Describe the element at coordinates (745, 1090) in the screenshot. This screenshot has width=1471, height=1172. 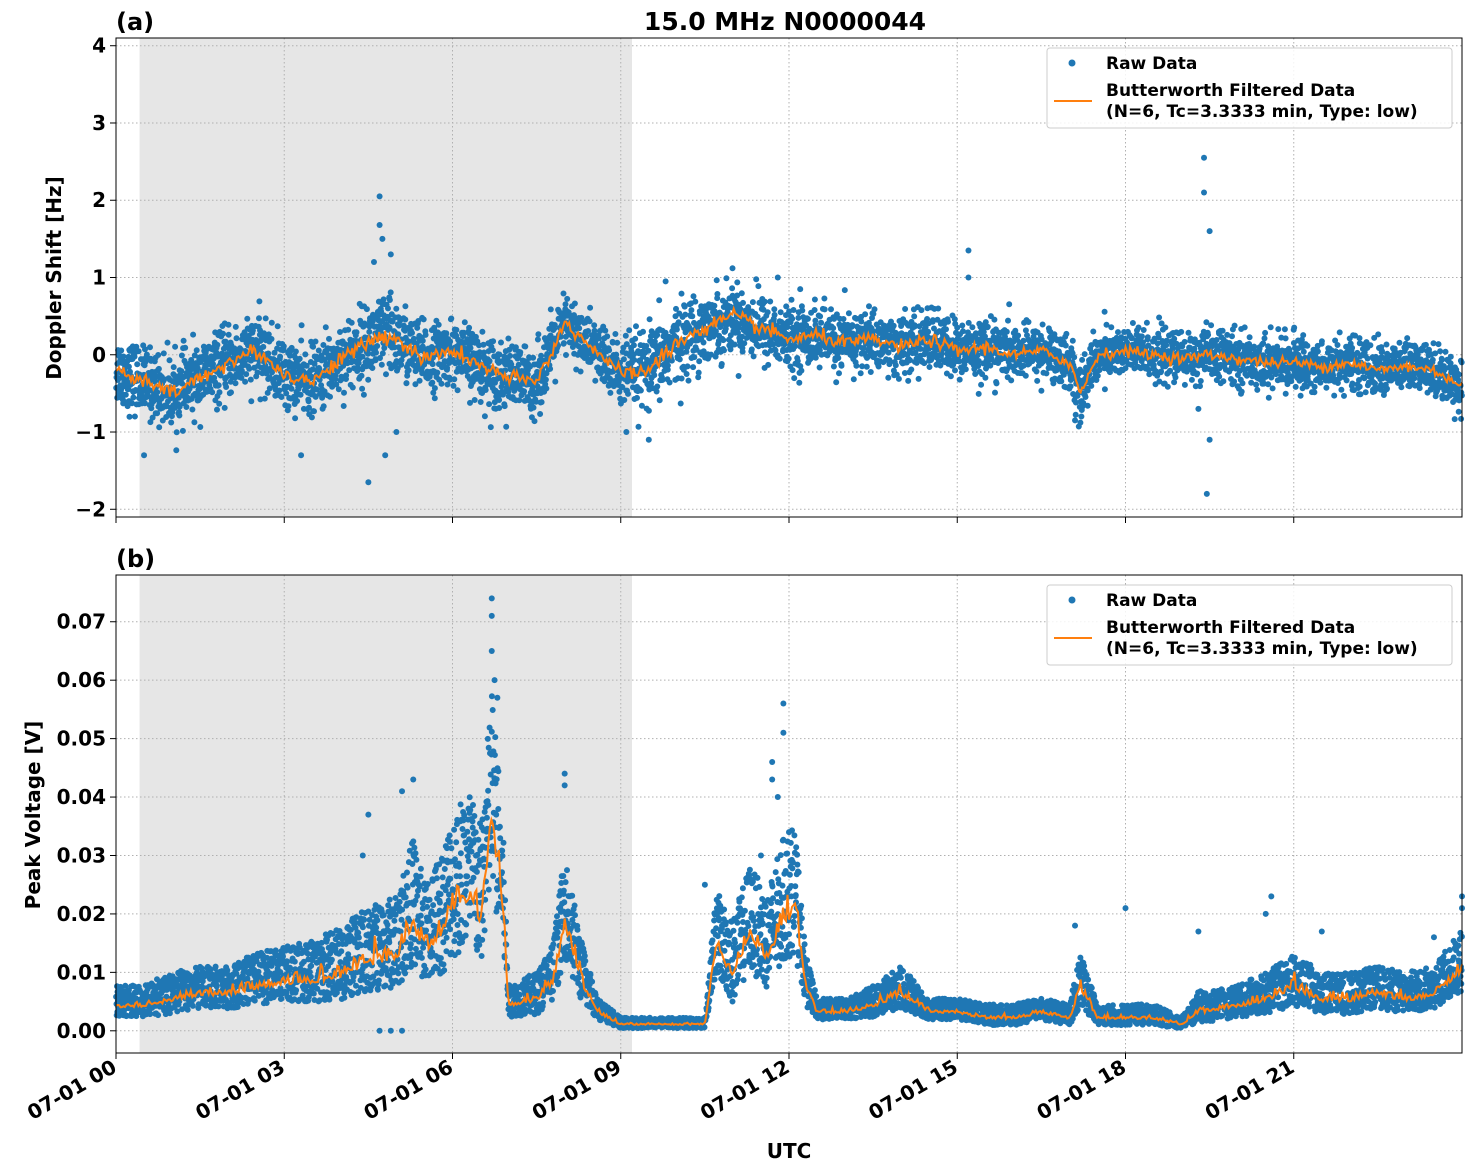
I see `x-tick-label: 07-01 12` at that location.